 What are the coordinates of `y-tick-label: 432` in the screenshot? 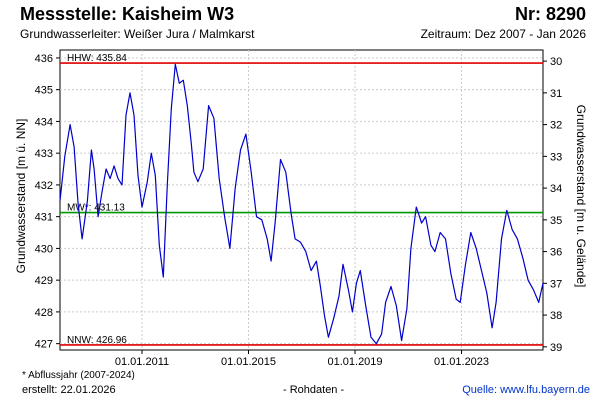 It's located at (44, 186).